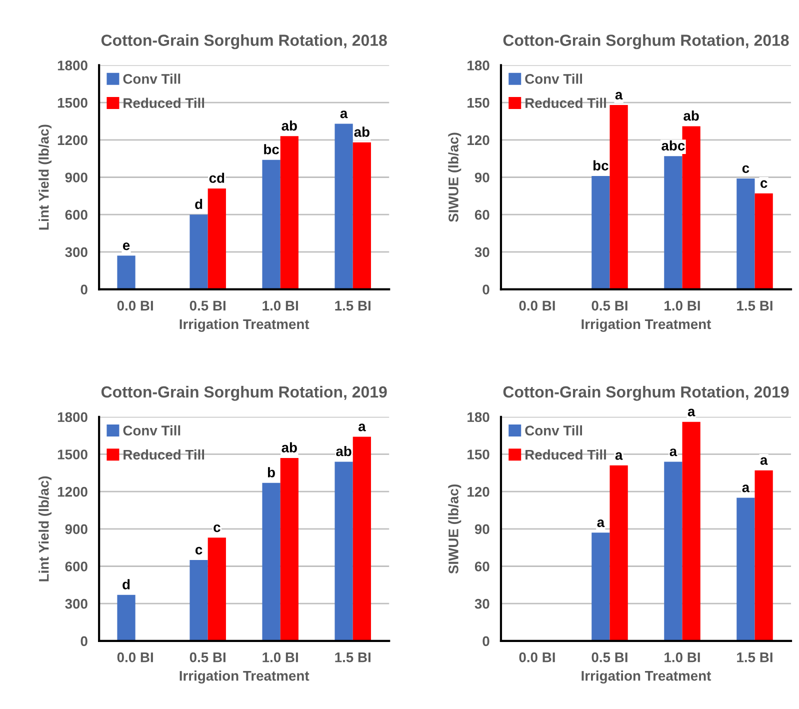 The height and width of the screenshot is (709, 799). What do you see at coordinates (126, 246) in the screenshot?
I see `data-label: e` at bounding box center [126, 246].